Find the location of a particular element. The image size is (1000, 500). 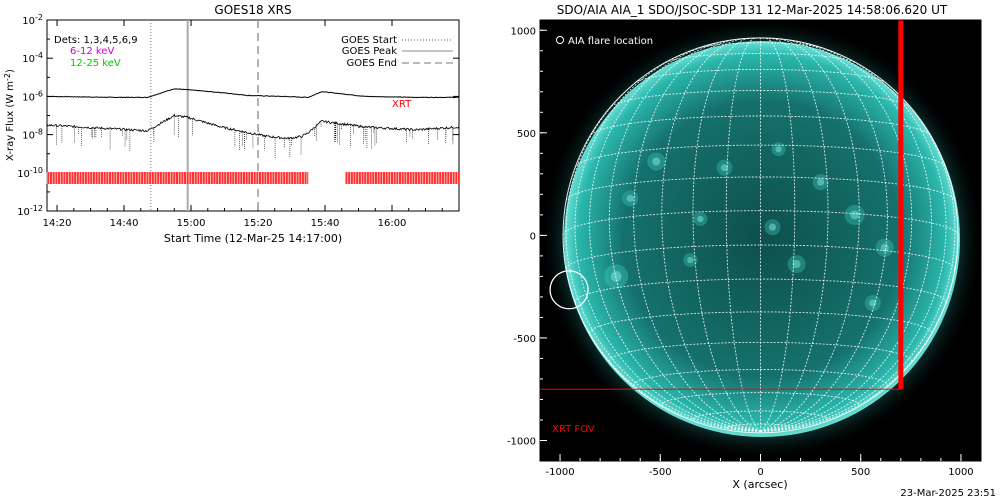

aia-xtick-label: -1000 is located at coordinates (560, 472).